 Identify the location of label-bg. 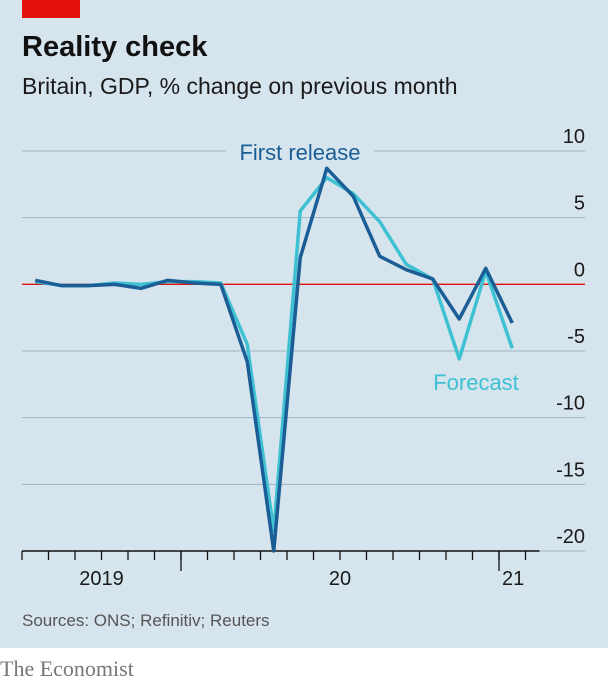
(300, 152).